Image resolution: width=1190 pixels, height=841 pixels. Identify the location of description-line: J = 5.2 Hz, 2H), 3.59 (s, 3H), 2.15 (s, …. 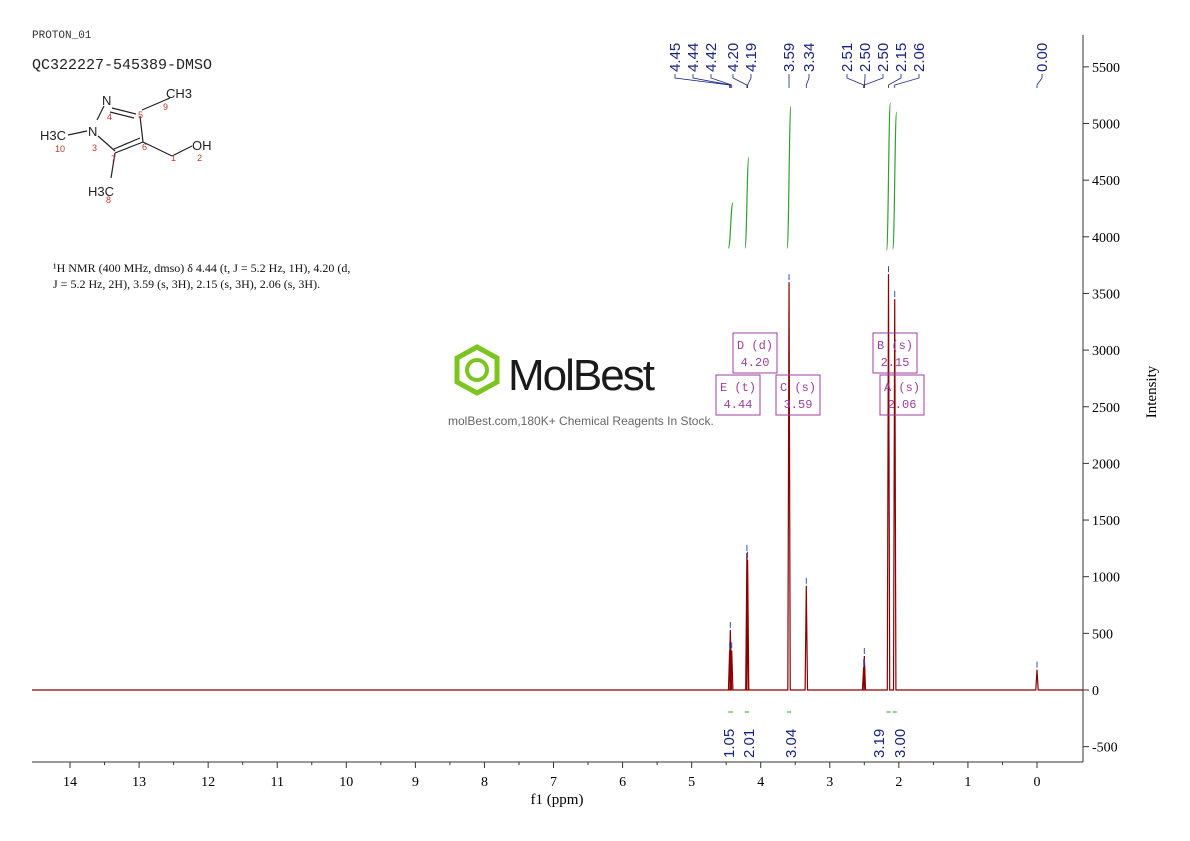
(187, 284).